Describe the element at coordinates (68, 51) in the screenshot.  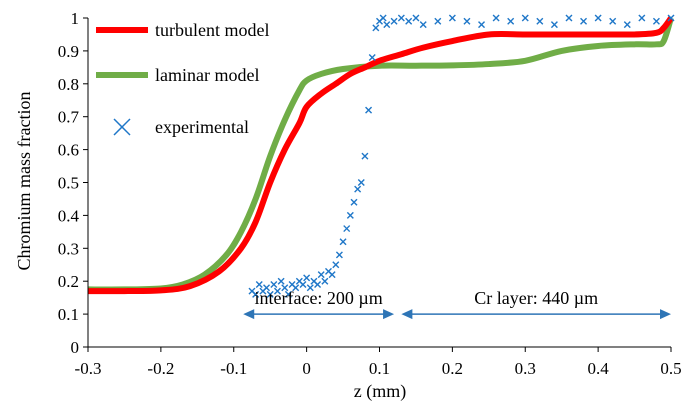
I see `y-tick-label: 0.9` at that location.